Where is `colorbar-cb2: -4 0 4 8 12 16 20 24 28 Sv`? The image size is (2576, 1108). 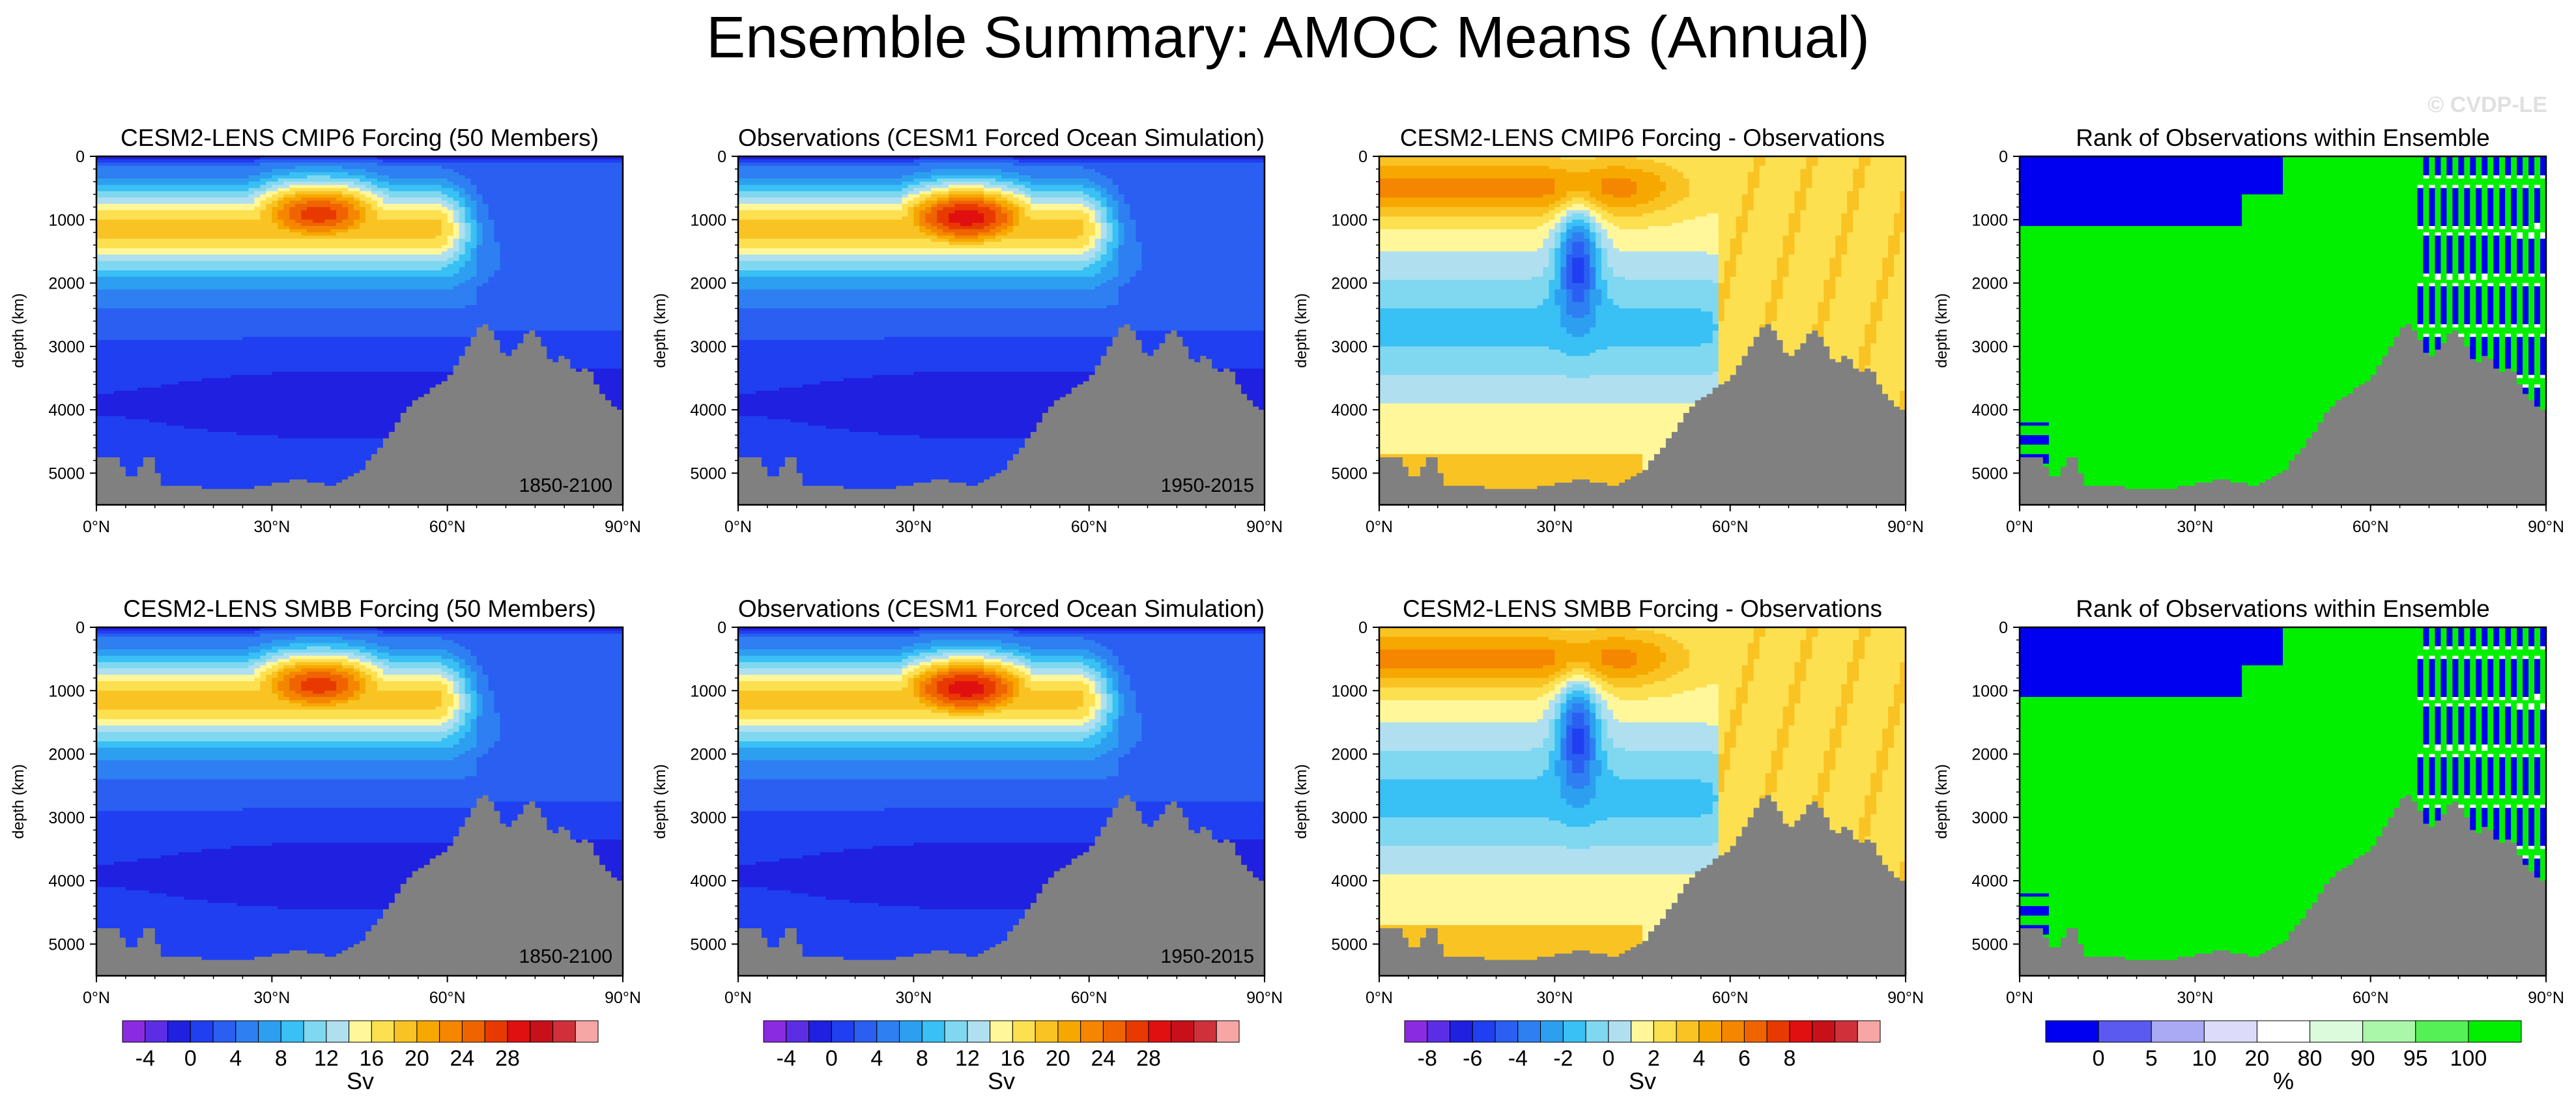
colorbar-cb2: -4 0 4 8 12 16 20 24 28 Sv is located at coordinates (1002, 1057).